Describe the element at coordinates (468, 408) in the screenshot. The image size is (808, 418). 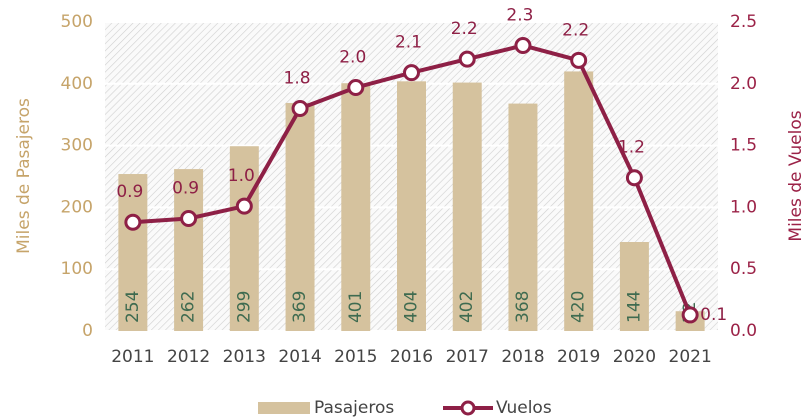
I see `legend-marker` at that location.